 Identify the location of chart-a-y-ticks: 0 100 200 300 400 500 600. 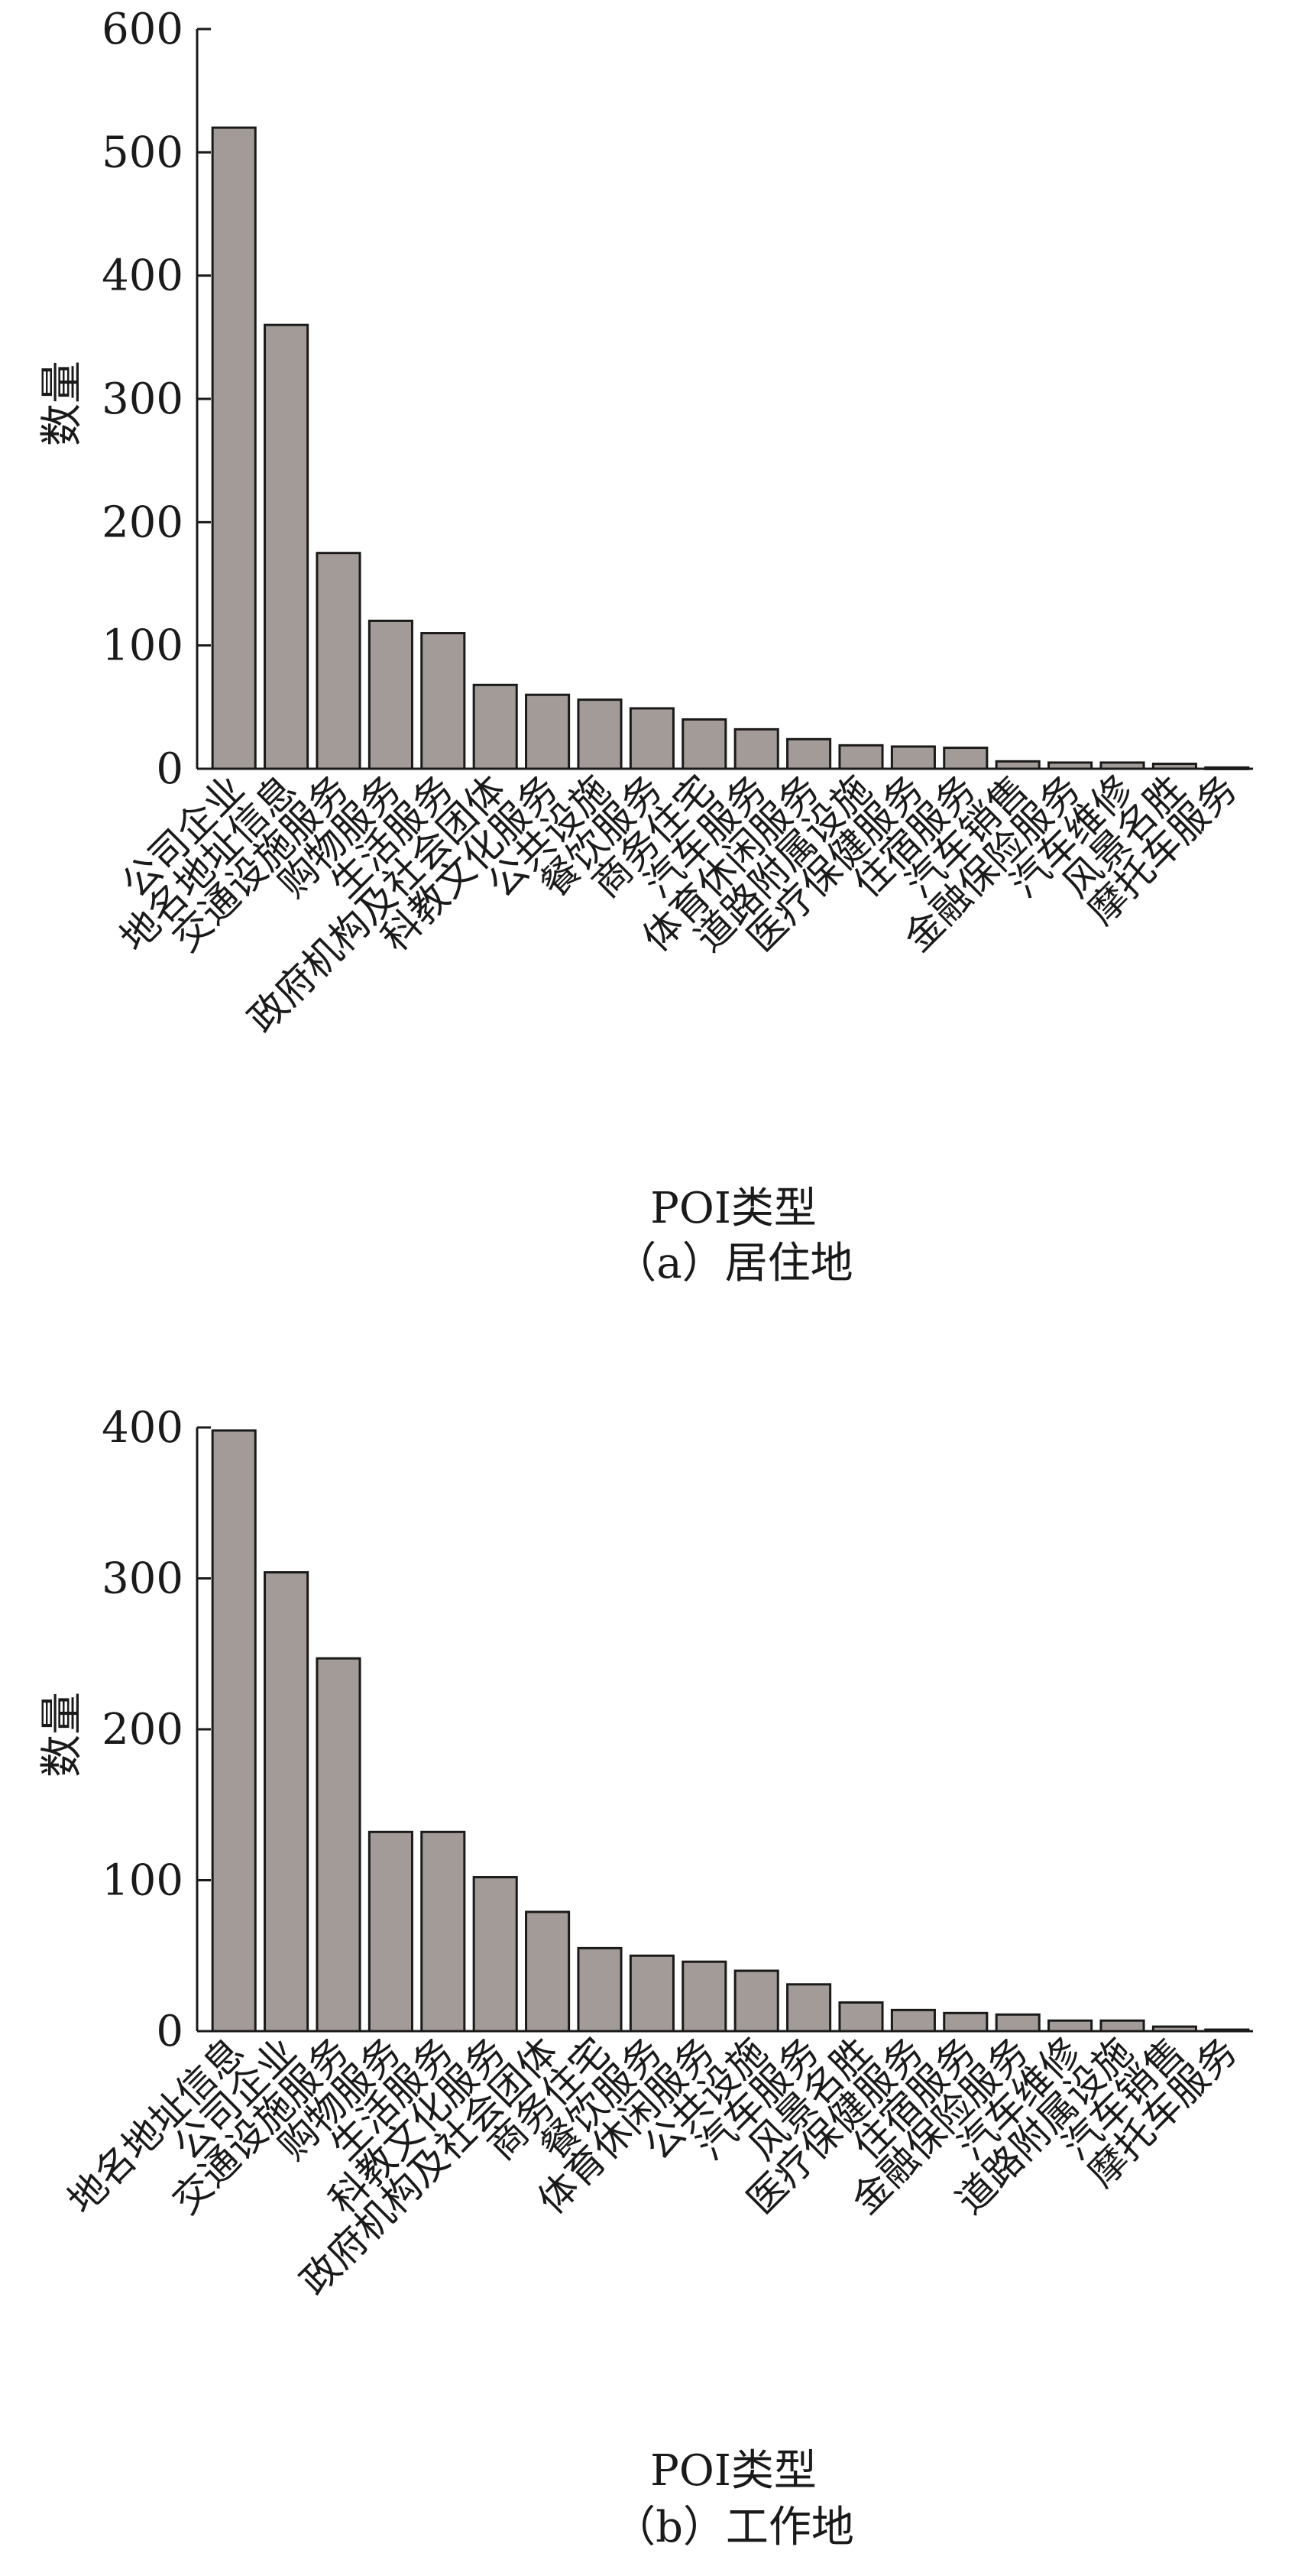
(156, 399).